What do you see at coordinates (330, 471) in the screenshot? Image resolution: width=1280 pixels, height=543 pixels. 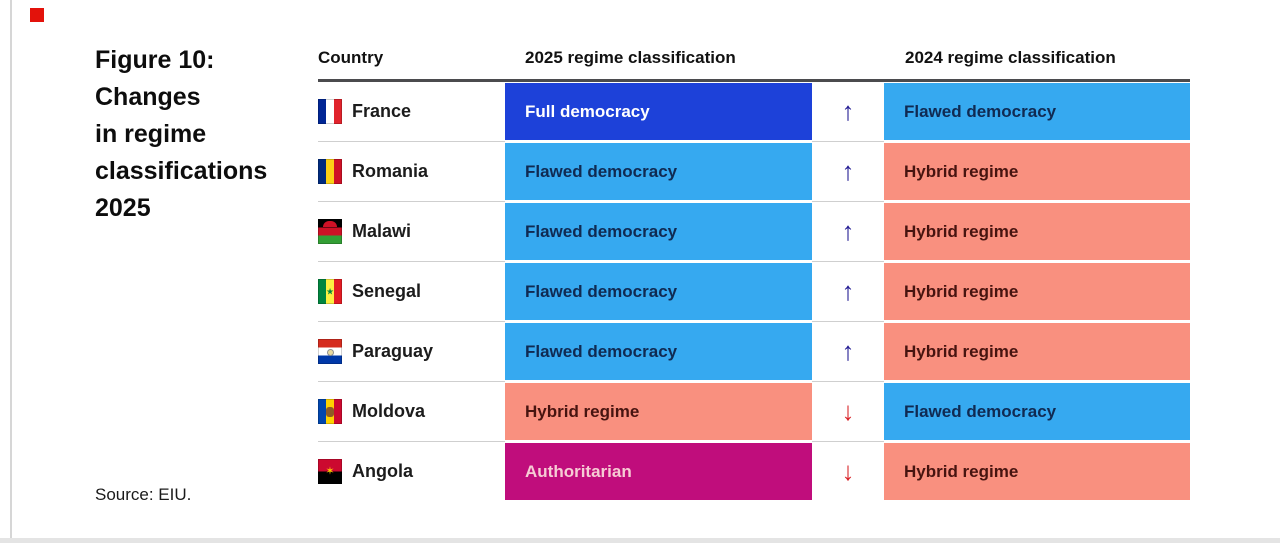 I see `angola-flag-icon` at bounding box center [330, 471].